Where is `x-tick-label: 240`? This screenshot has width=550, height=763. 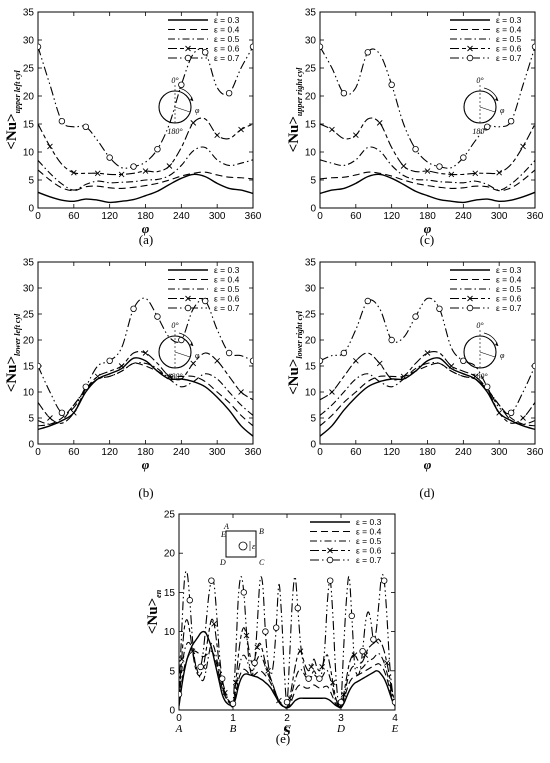 x-tick-label: 240 is located at coordinates (181, 452).